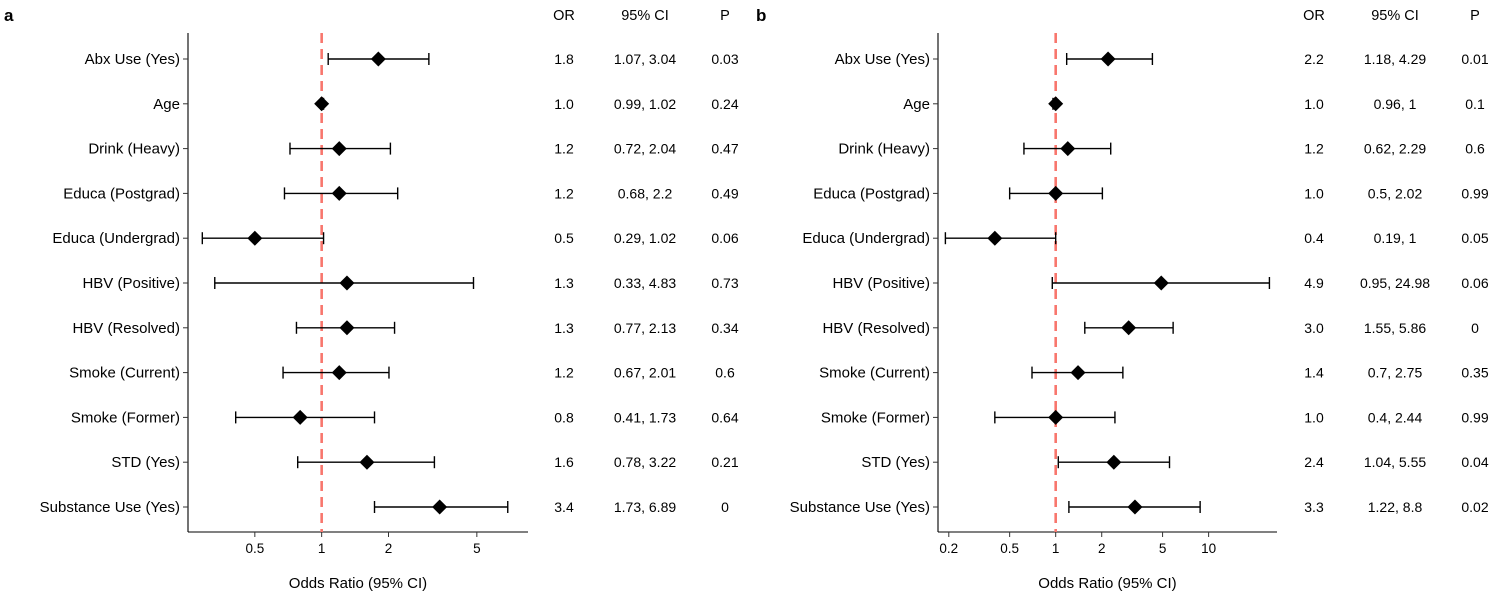  What do you see at coordinates (564, 238) in the screenshot?
I see `panel-a-or-value: 0.5` at bounding box center [564, 238].